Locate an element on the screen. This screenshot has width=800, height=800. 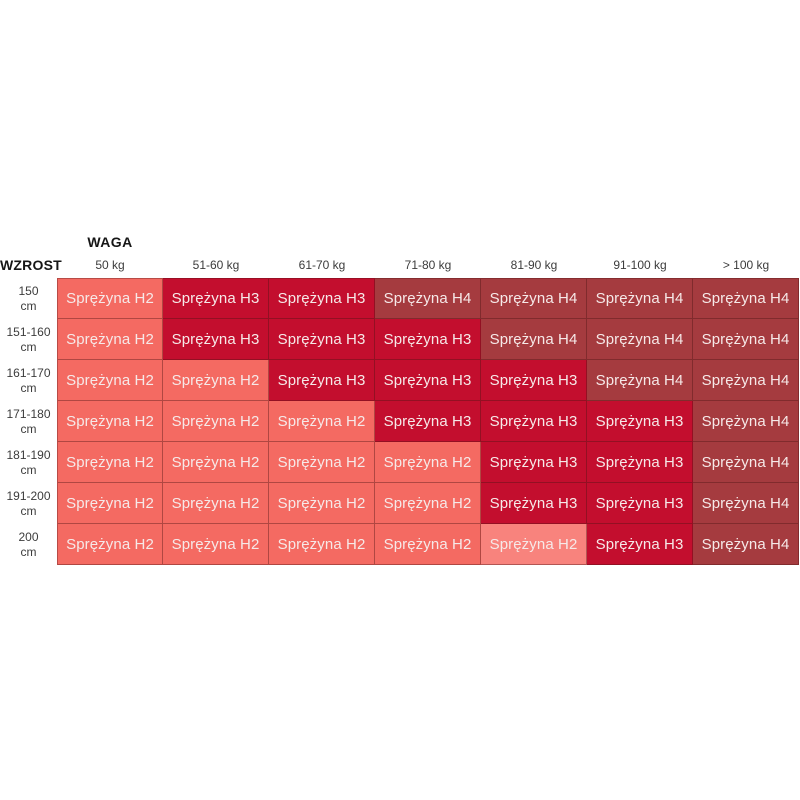
row-label: 161-170 cm is located at coordinates (28, 380).